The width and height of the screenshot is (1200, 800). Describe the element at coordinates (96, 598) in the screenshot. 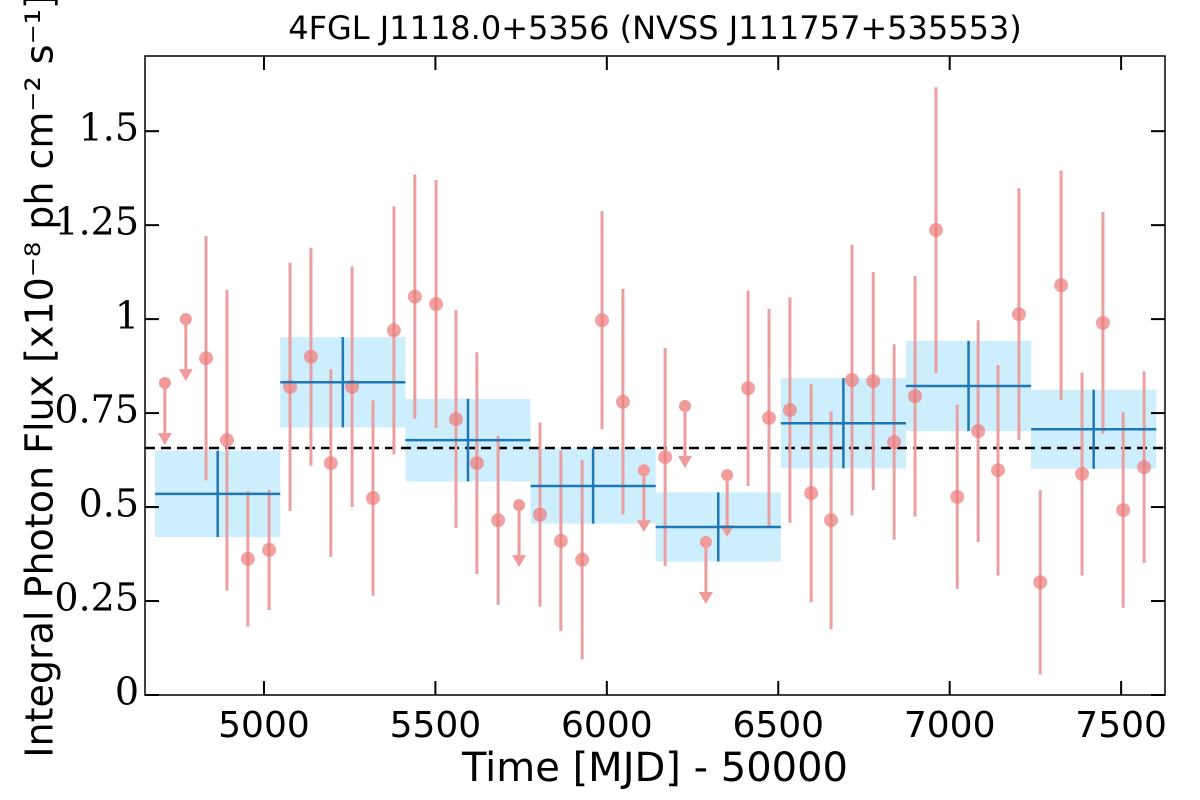

I see `y-tick-label: 0.25` at that location.